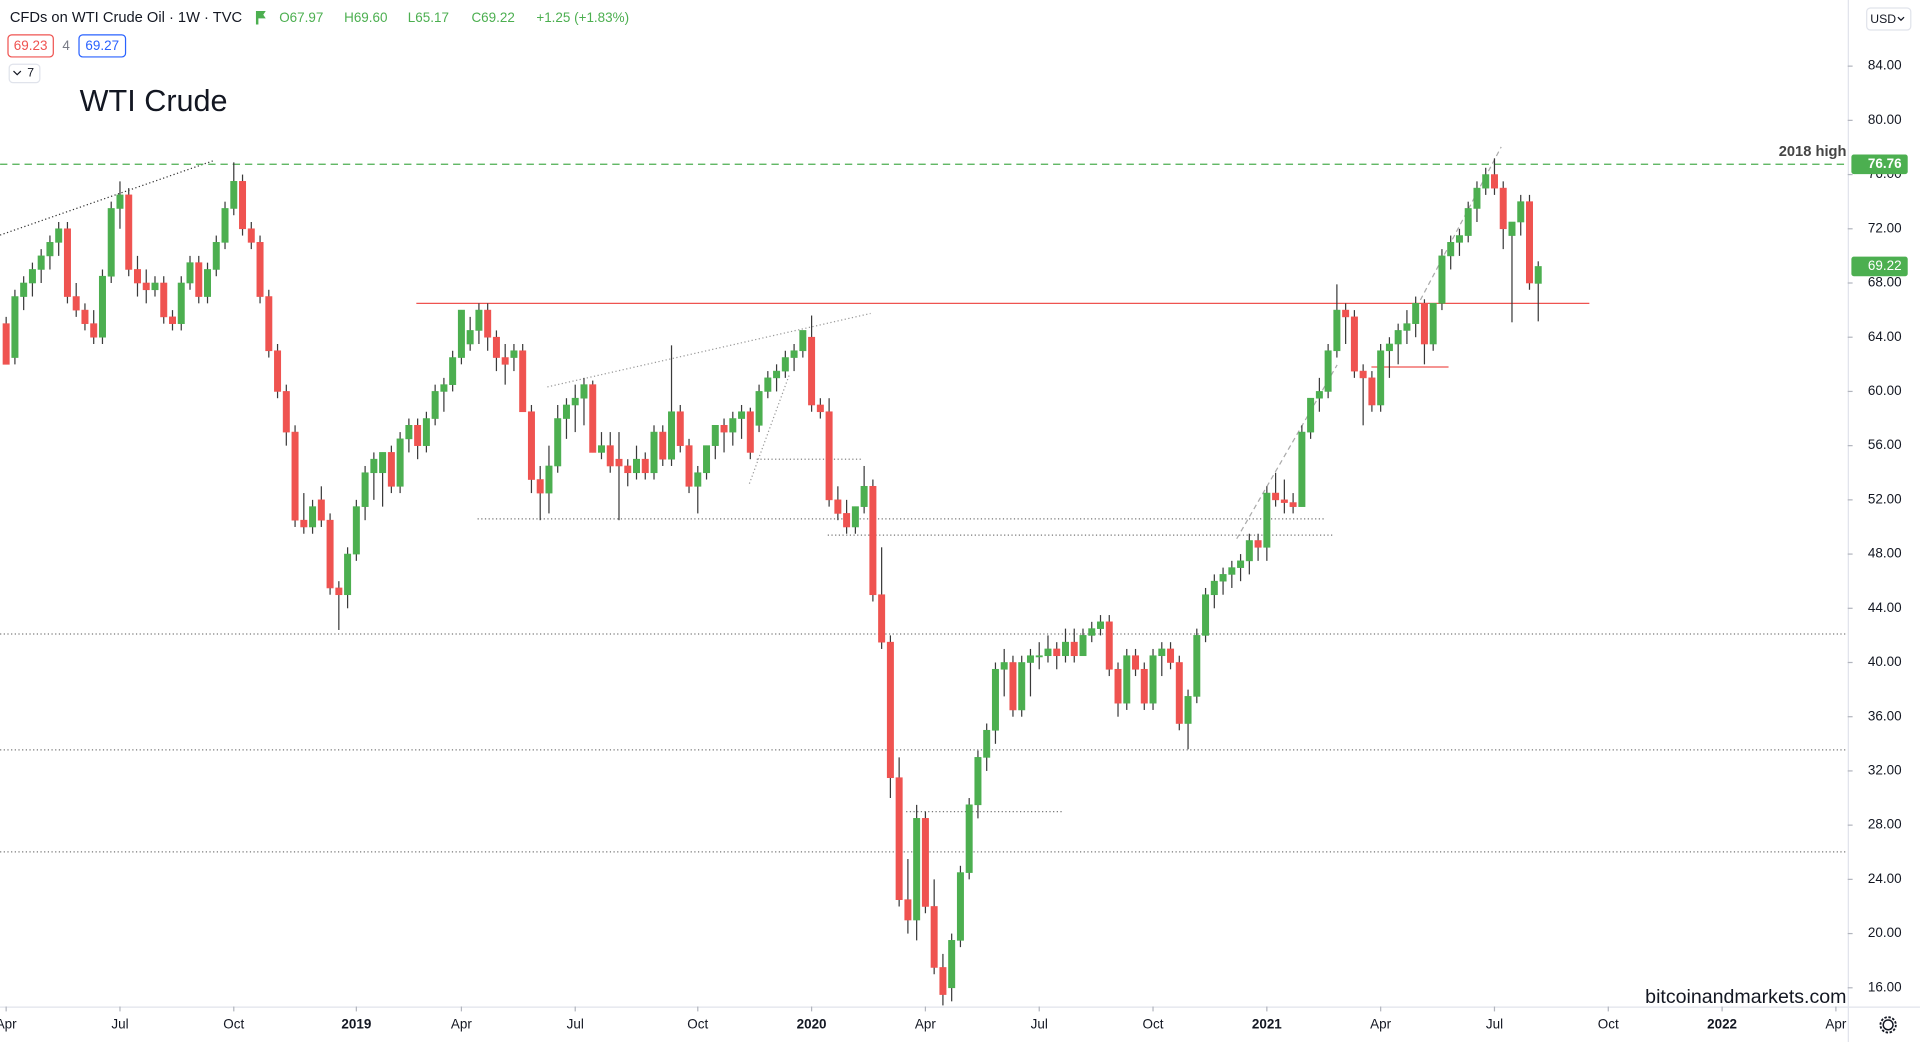  Describe the element at coordinates (1885, 986) in the screenshot. I see `y-tick-label: 16.00` at that location.